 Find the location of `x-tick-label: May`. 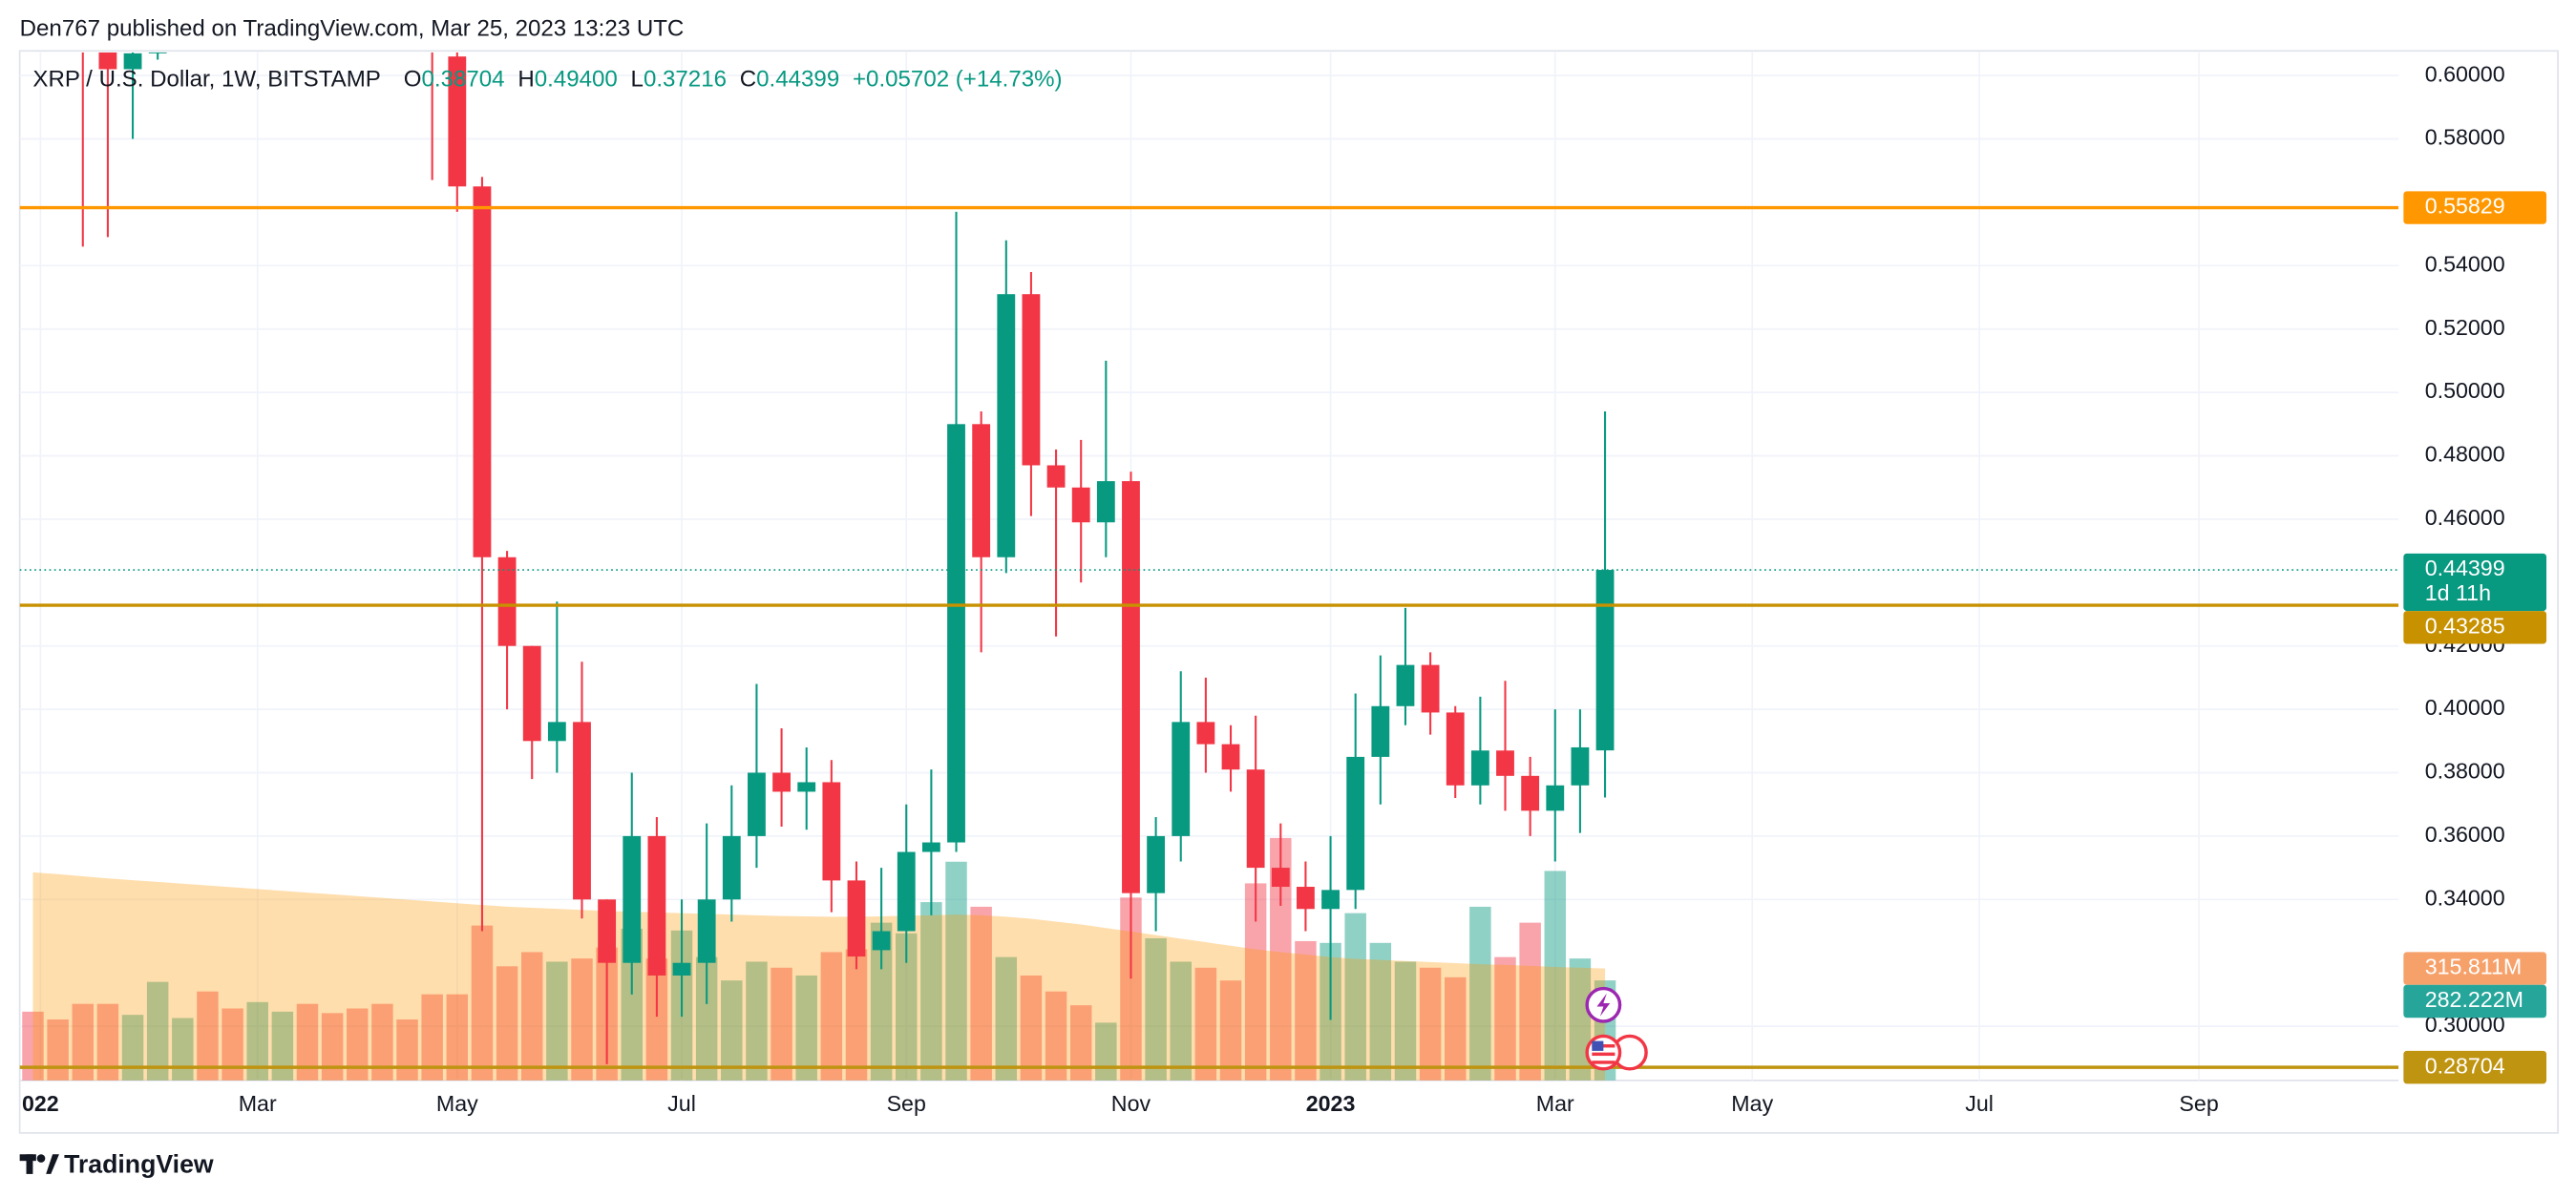

x-tick-label: May is located at coordinates (457, 1103).